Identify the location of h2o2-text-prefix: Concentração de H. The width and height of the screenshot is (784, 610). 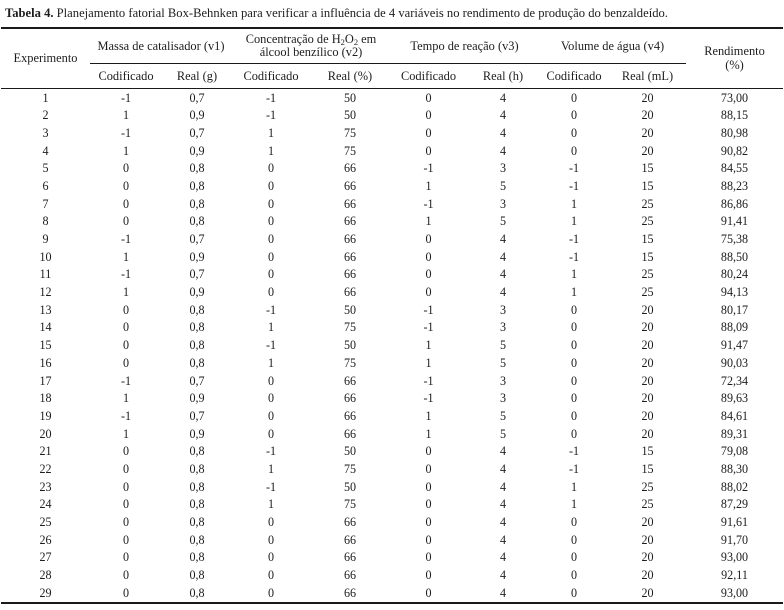
(293, 38).